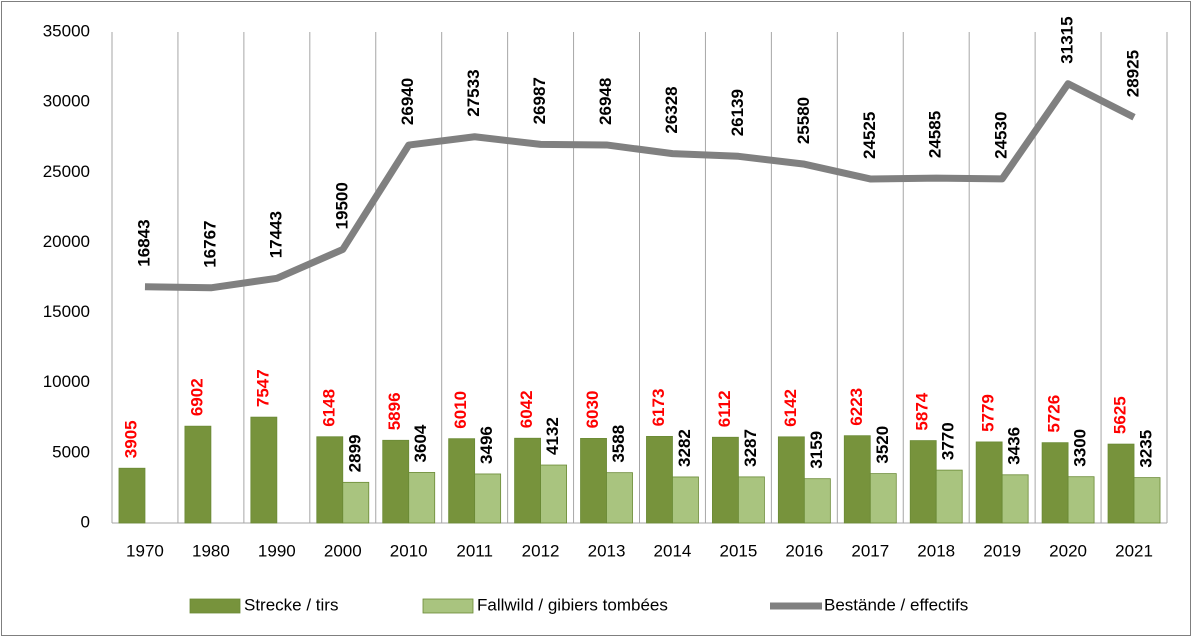  I want to click on data-label: 3300, so click(1080, 448).